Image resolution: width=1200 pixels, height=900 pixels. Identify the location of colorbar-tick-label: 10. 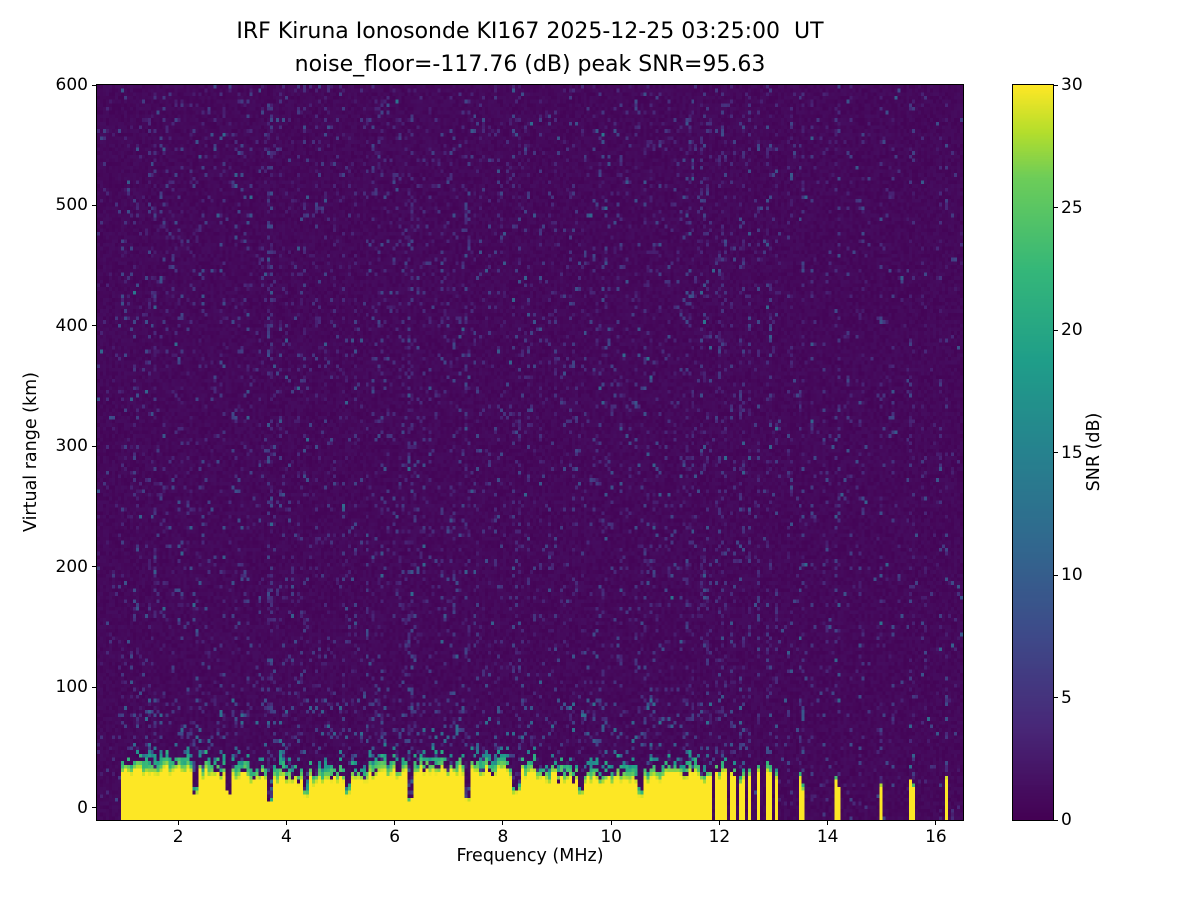
(1072, 575).